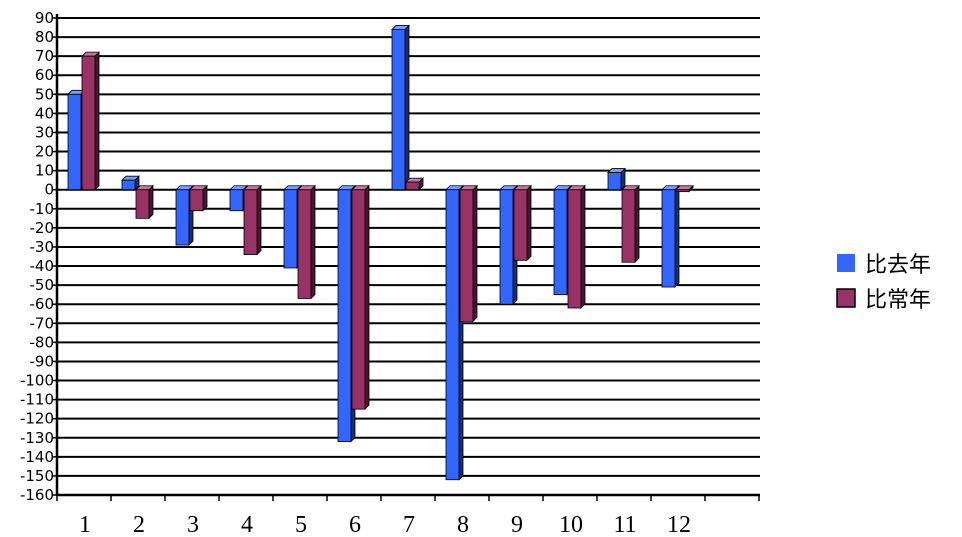 This screenshot has width=962, height=537. What do you see at coordinates (42, 304) in the screenshot?
I see `y-tick-label: -60` at bounding box center [42, 304].